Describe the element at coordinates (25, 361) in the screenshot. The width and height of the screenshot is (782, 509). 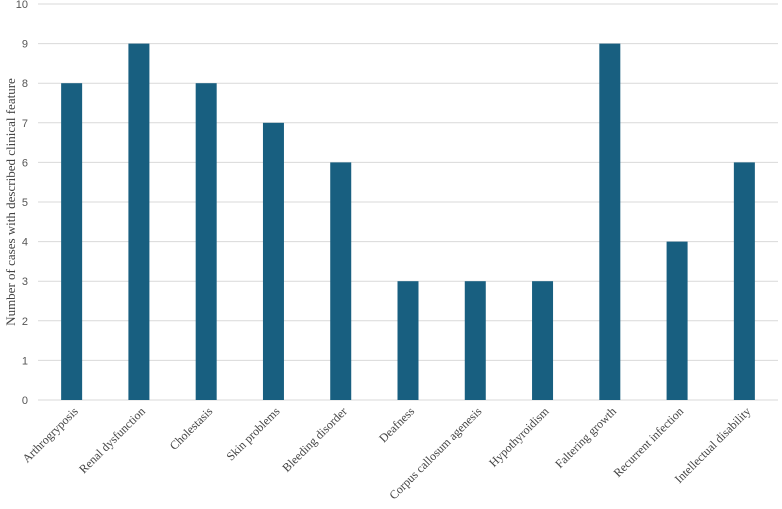
I see `y-tick-label: 1` at that location.